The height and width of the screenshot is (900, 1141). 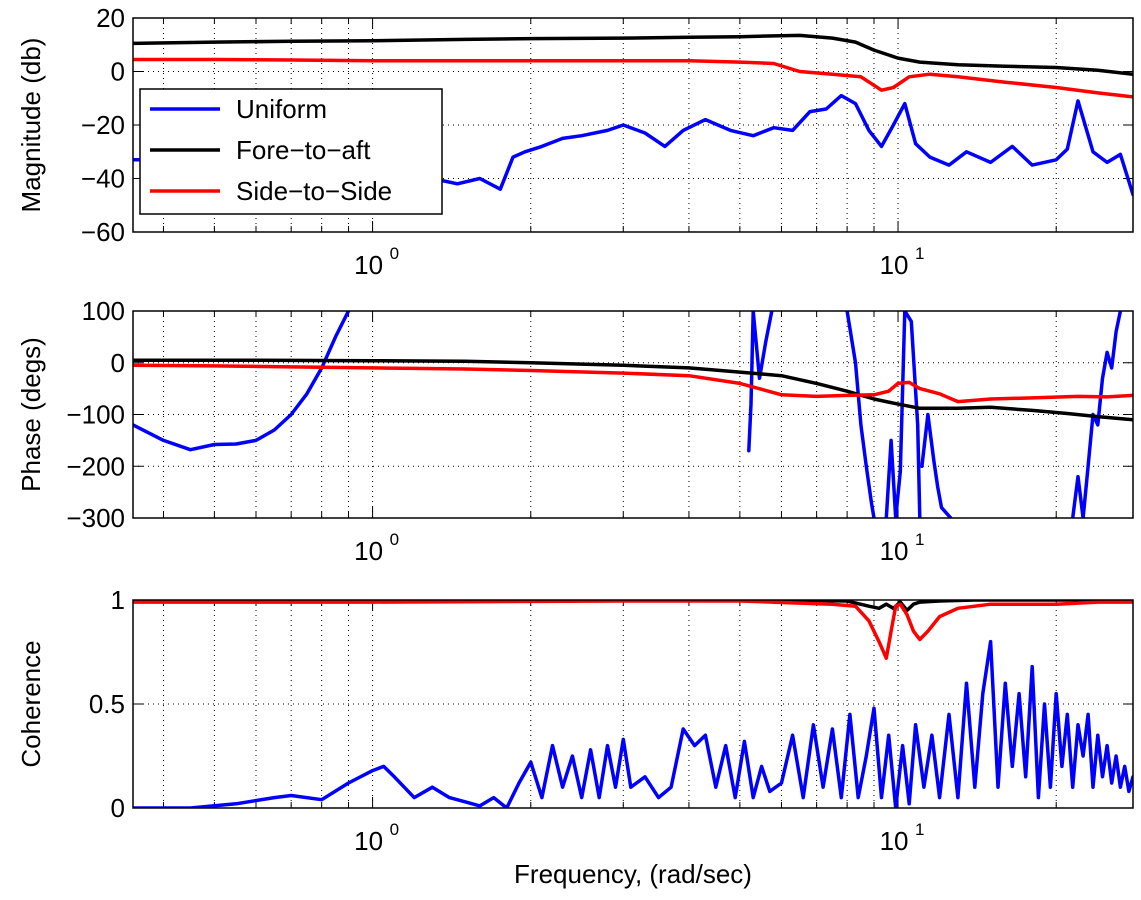 I want to click on y-tick-label: 0.5, so click(x=107, y=704).